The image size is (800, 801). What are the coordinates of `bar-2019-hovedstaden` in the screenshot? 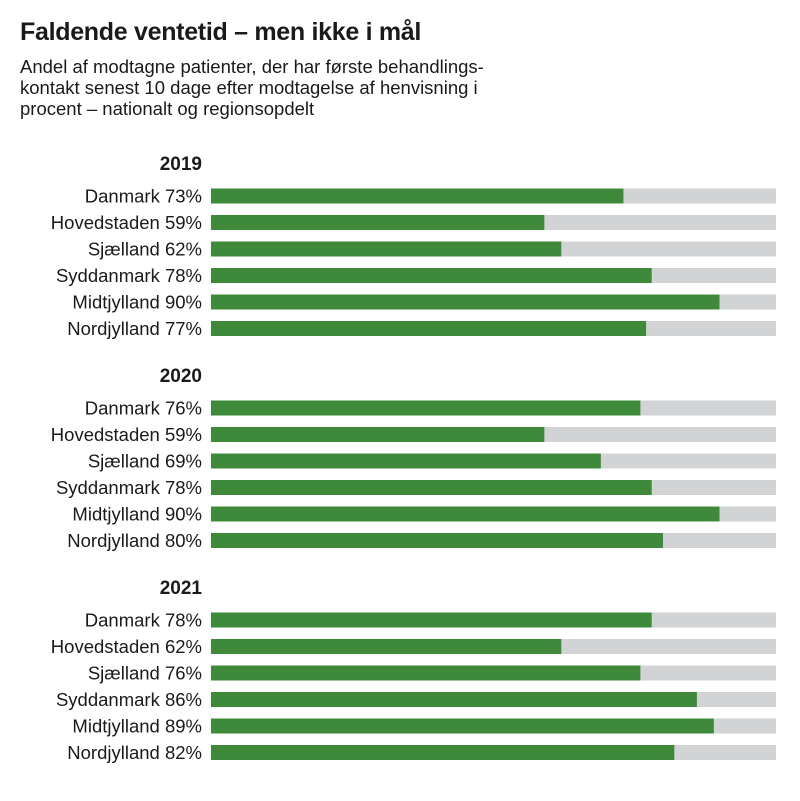 It's located at (378, 222).